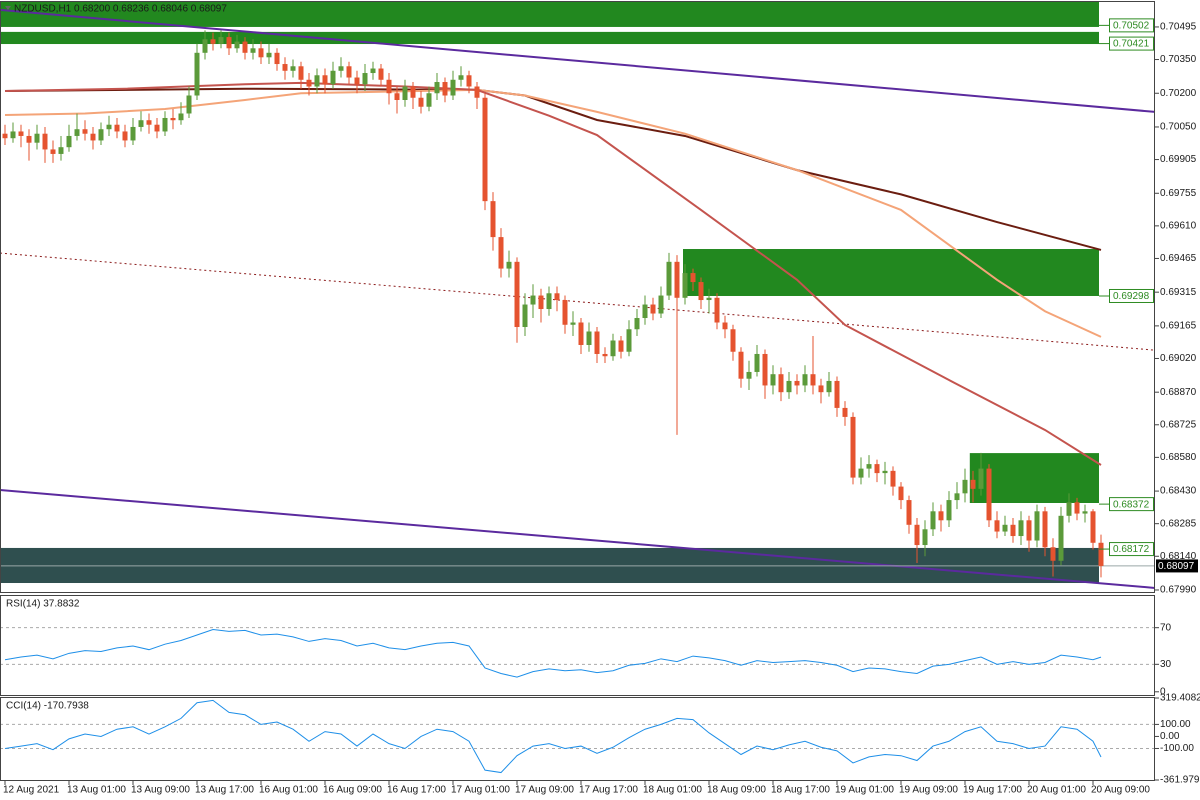 This screenshot has height=800, width=1200. What do you see at coordinates (1166, 627) in the screenshot?
I see `y-tick-label: 70` at bounding box center [1166, 627].